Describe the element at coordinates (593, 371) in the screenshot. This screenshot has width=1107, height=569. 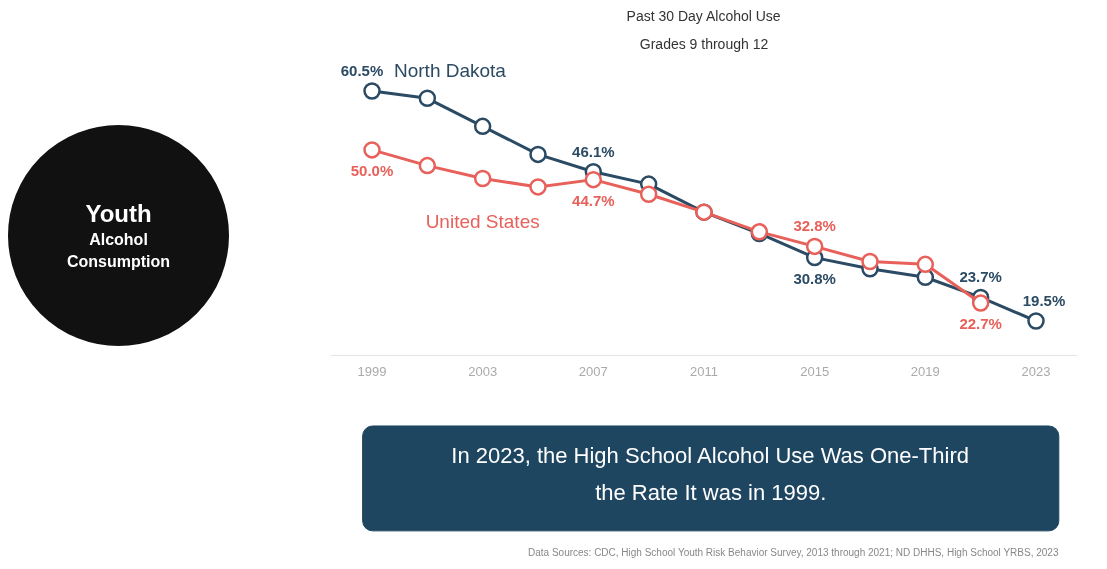
I see `x-tick-label: 2007` at that location.